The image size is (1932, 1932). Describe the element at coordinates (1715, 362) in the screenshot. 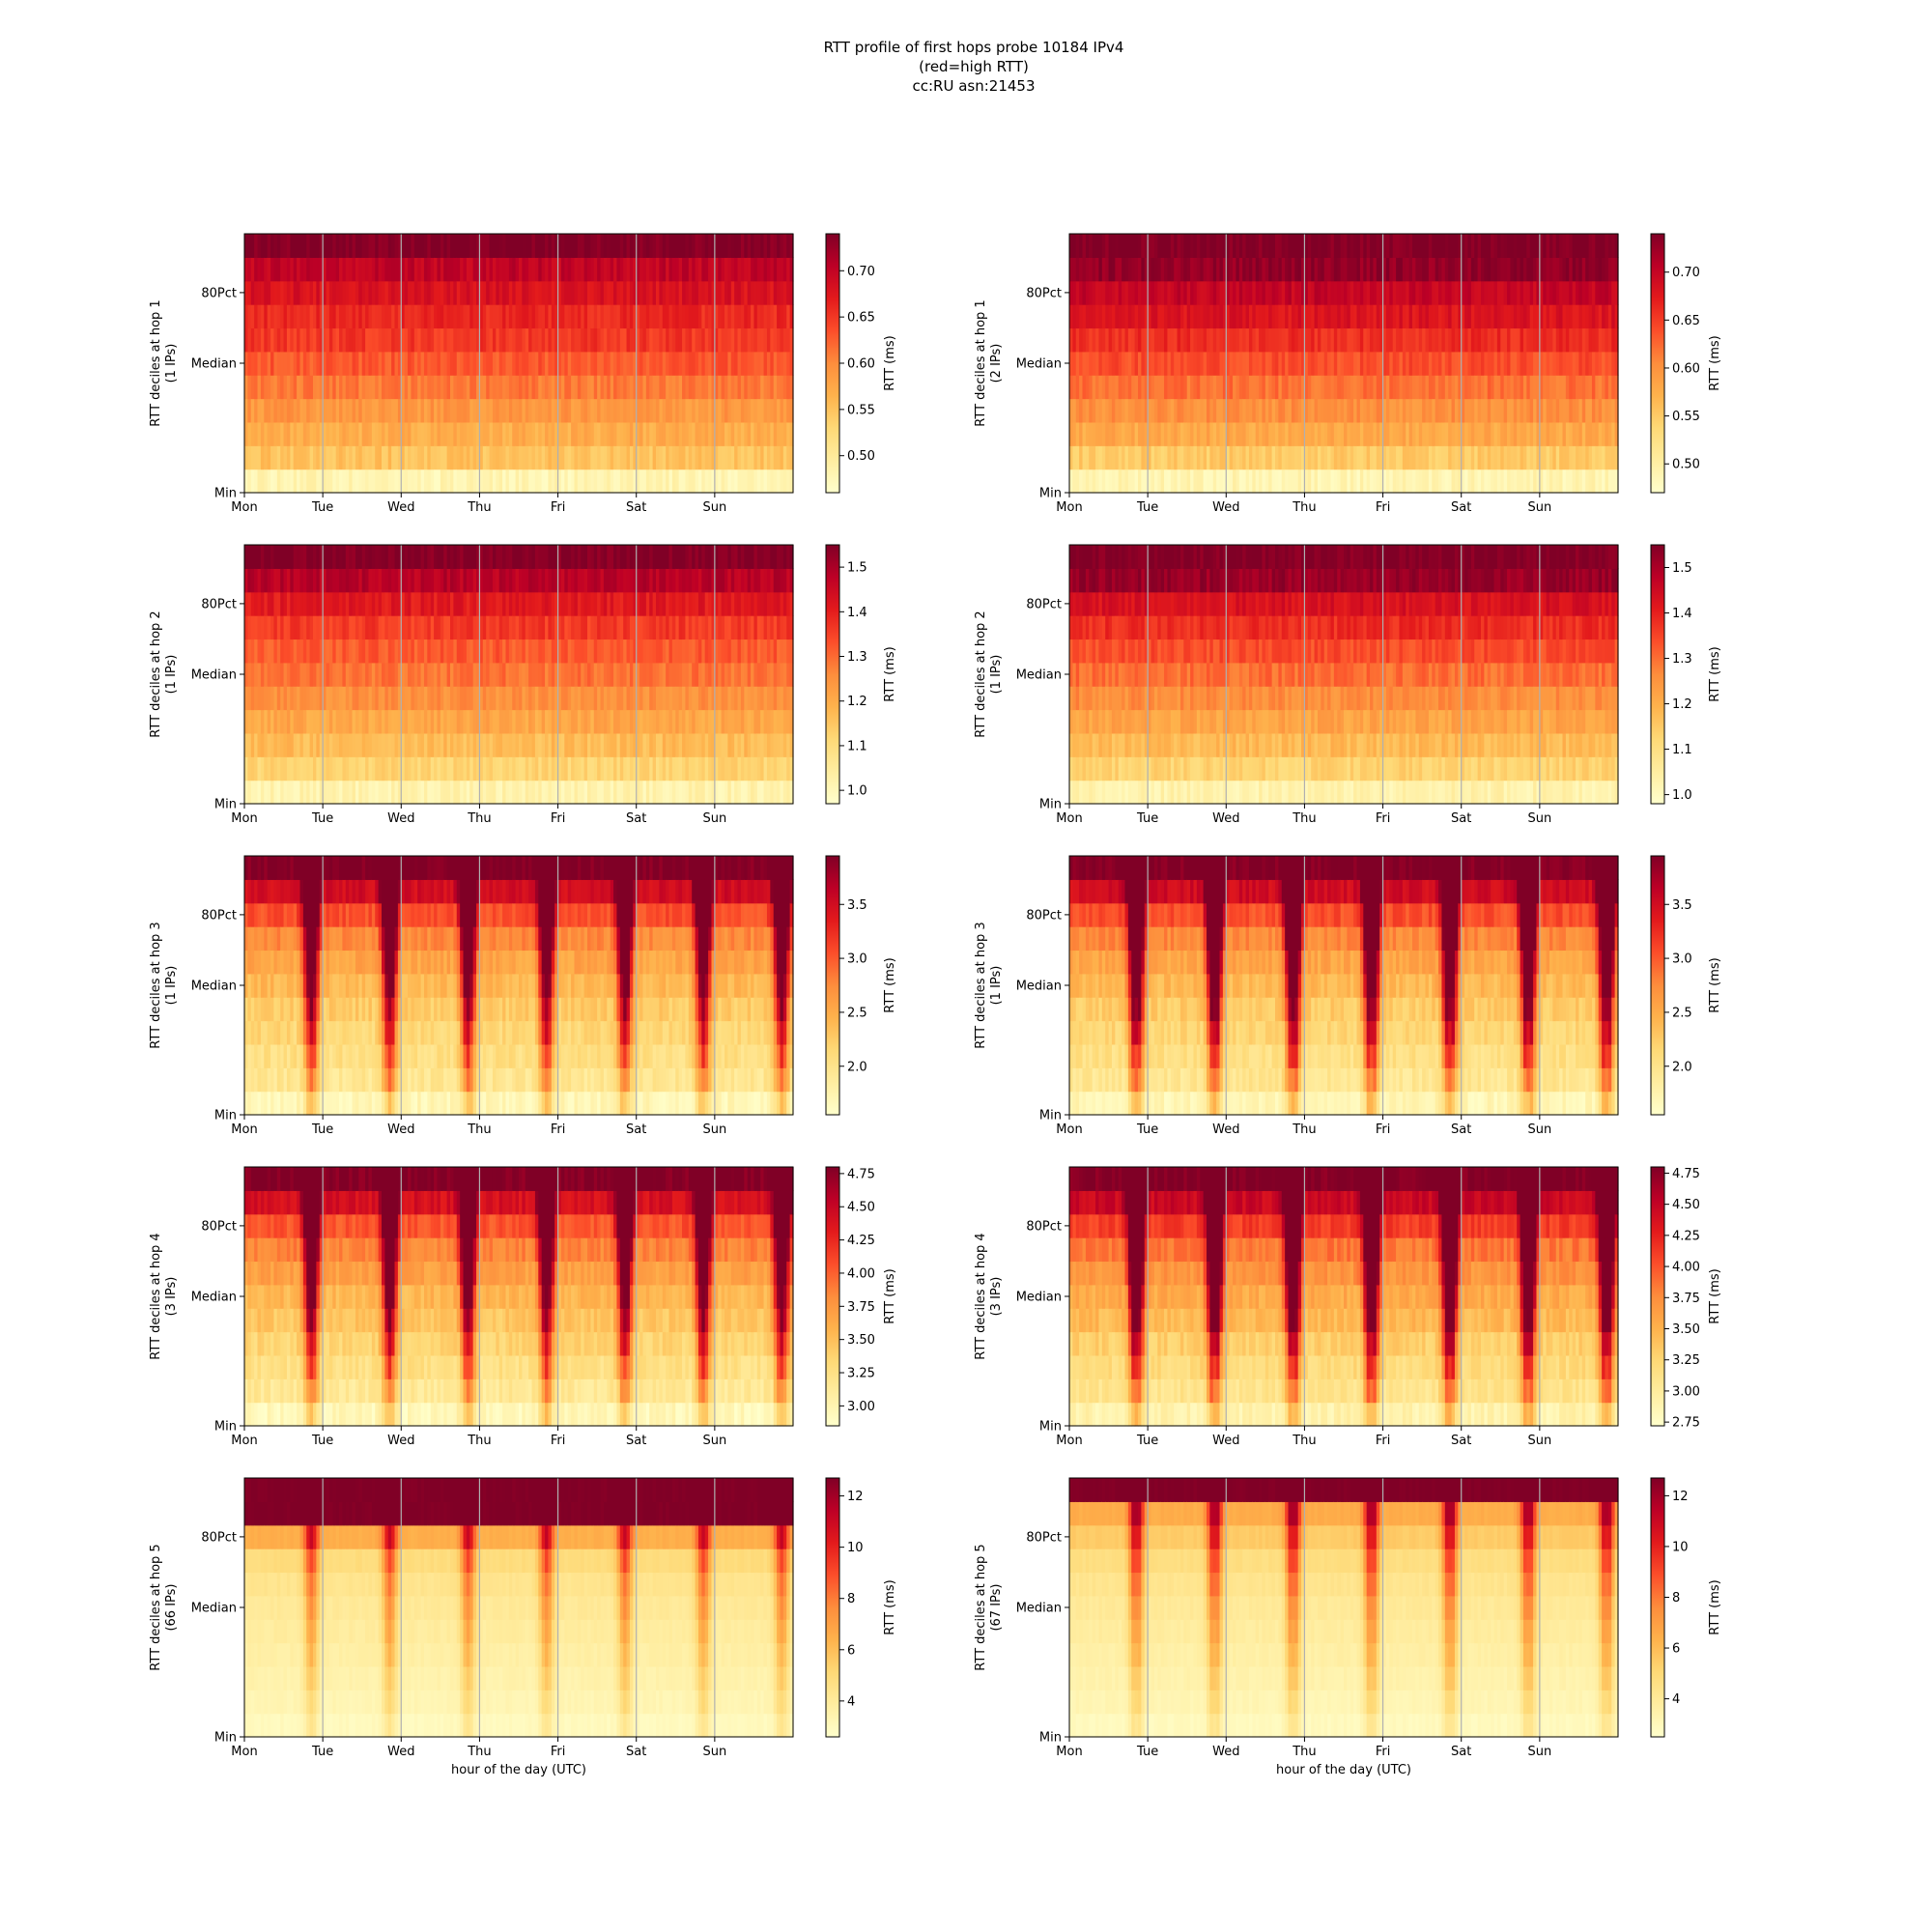

I see `colorbar-label: RTT (ms)` at that location.